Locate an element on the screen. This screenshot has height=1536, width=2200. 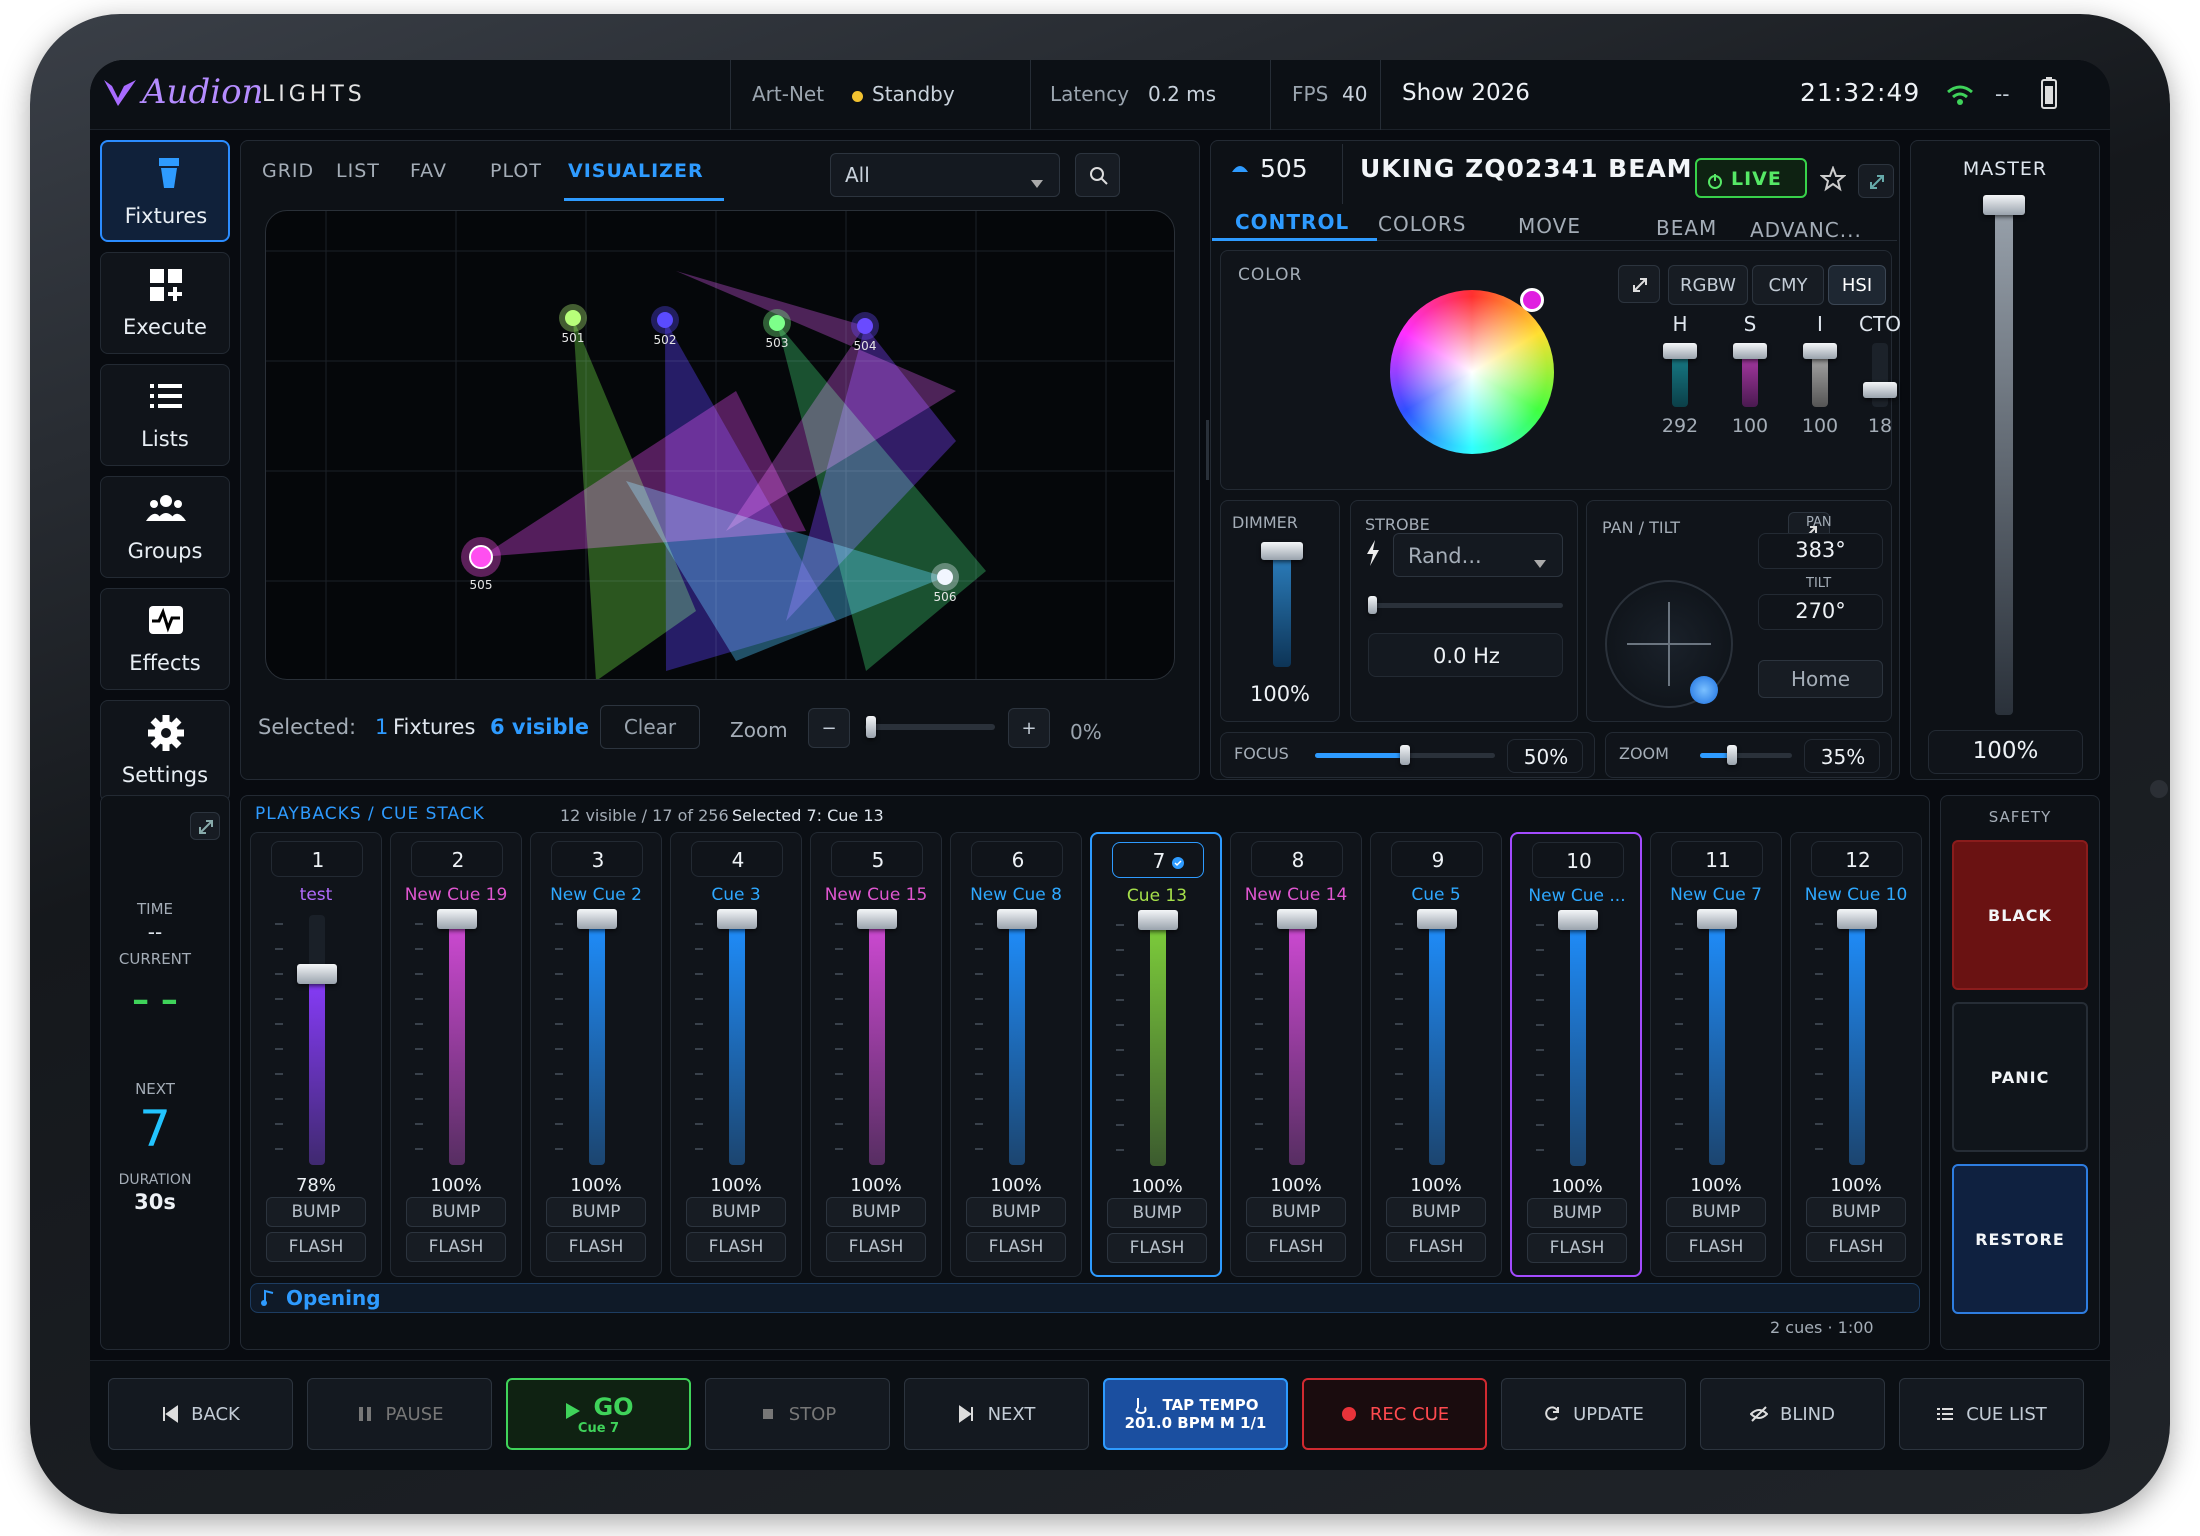
fader-level: 100% is located at coordinates (1157, 1186).